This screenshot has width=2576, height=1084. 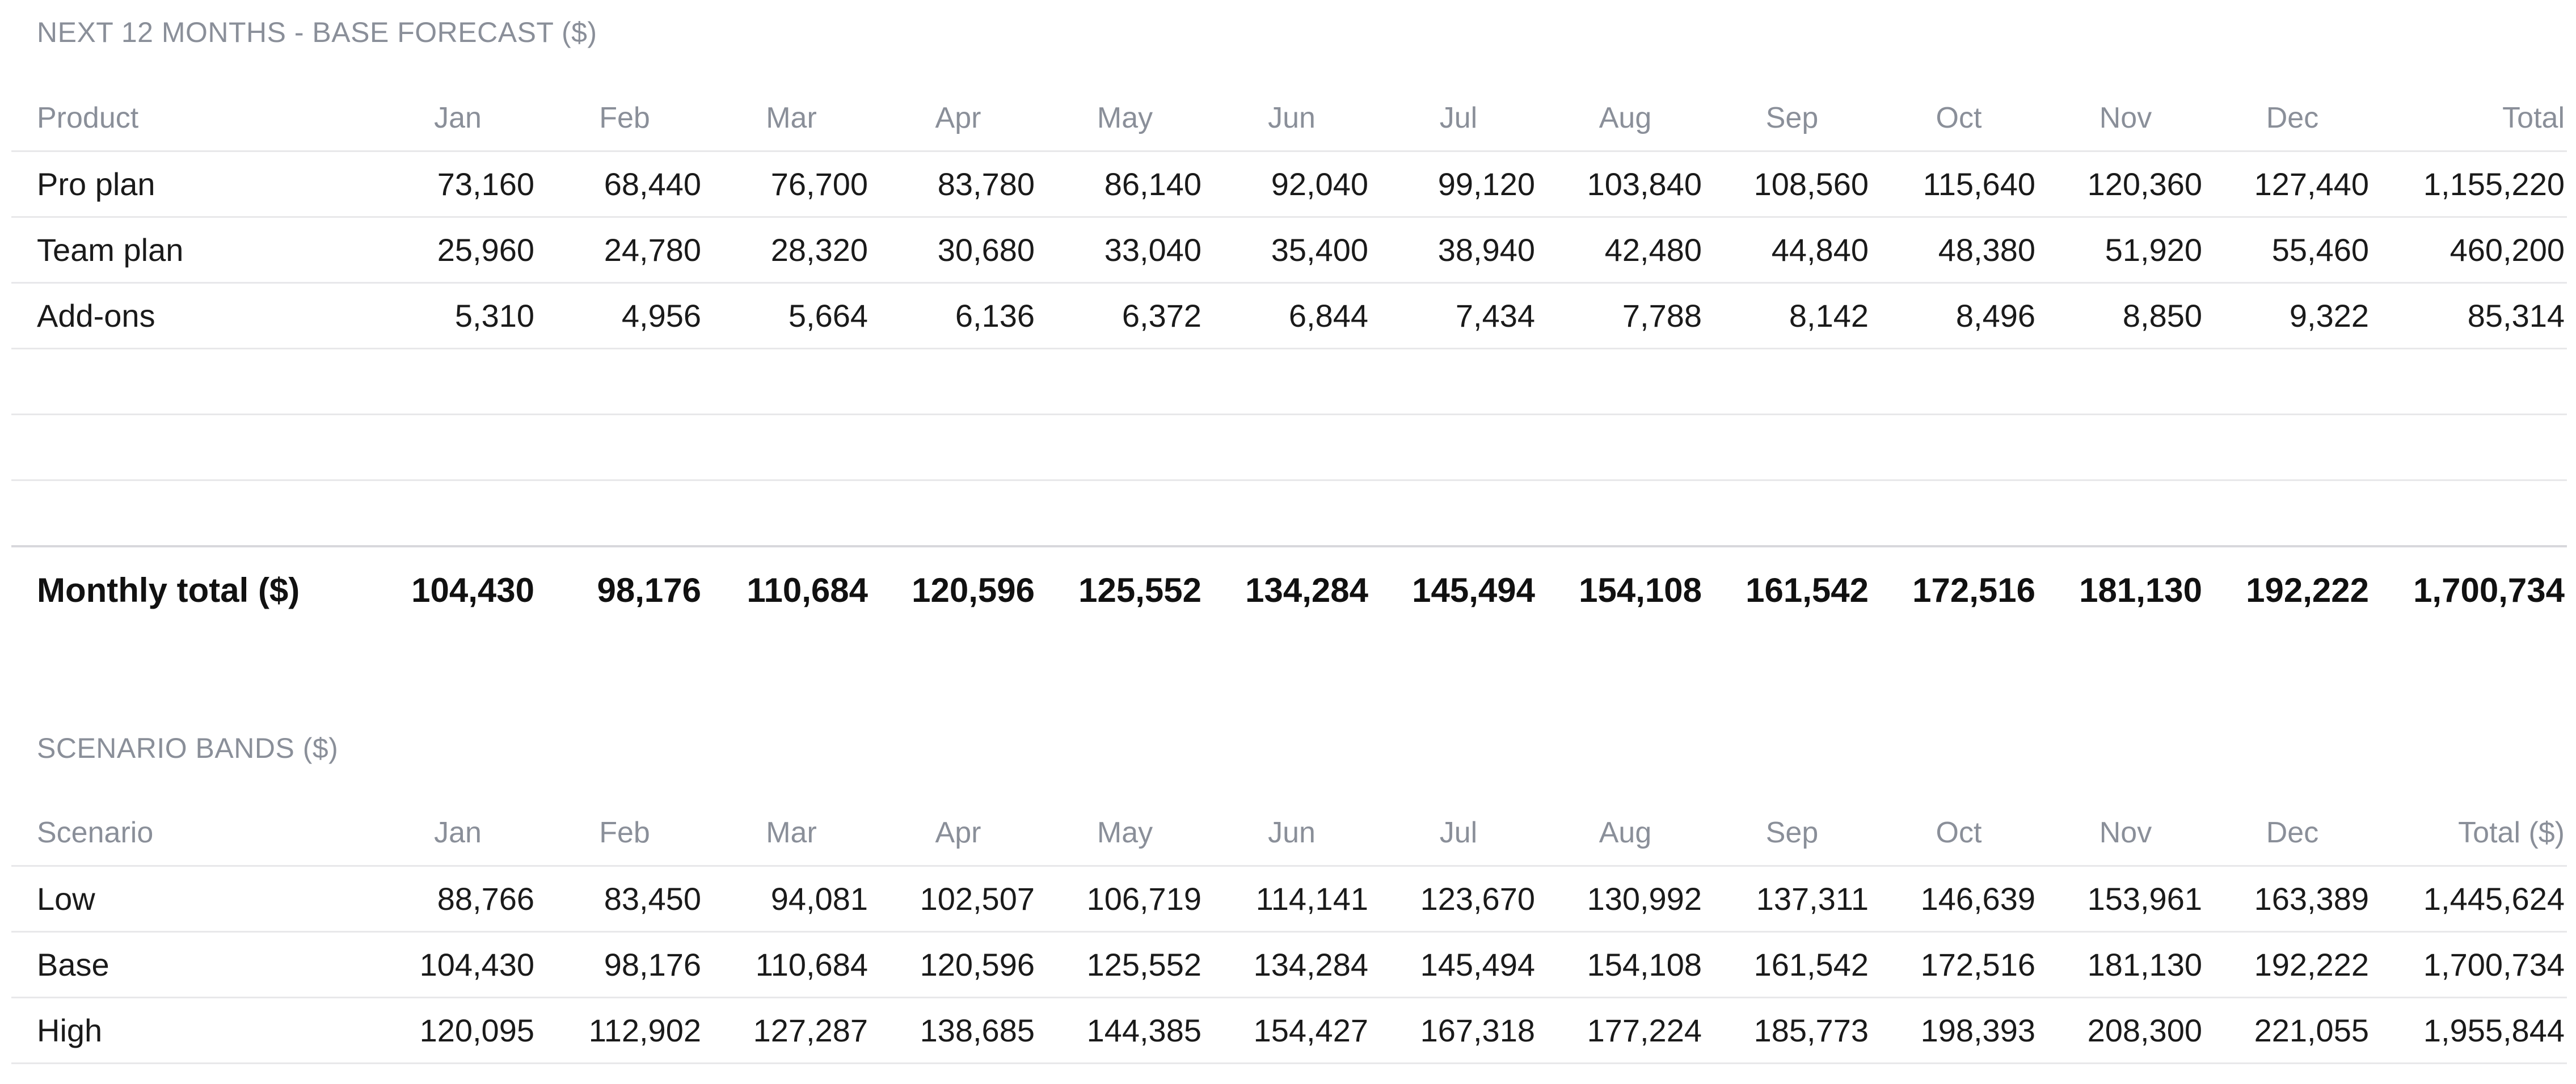 What do you see at coordinates (1958, 315) in the screenshot?
I see `cell-value: 8,496` at bounding box center [1958, 315].